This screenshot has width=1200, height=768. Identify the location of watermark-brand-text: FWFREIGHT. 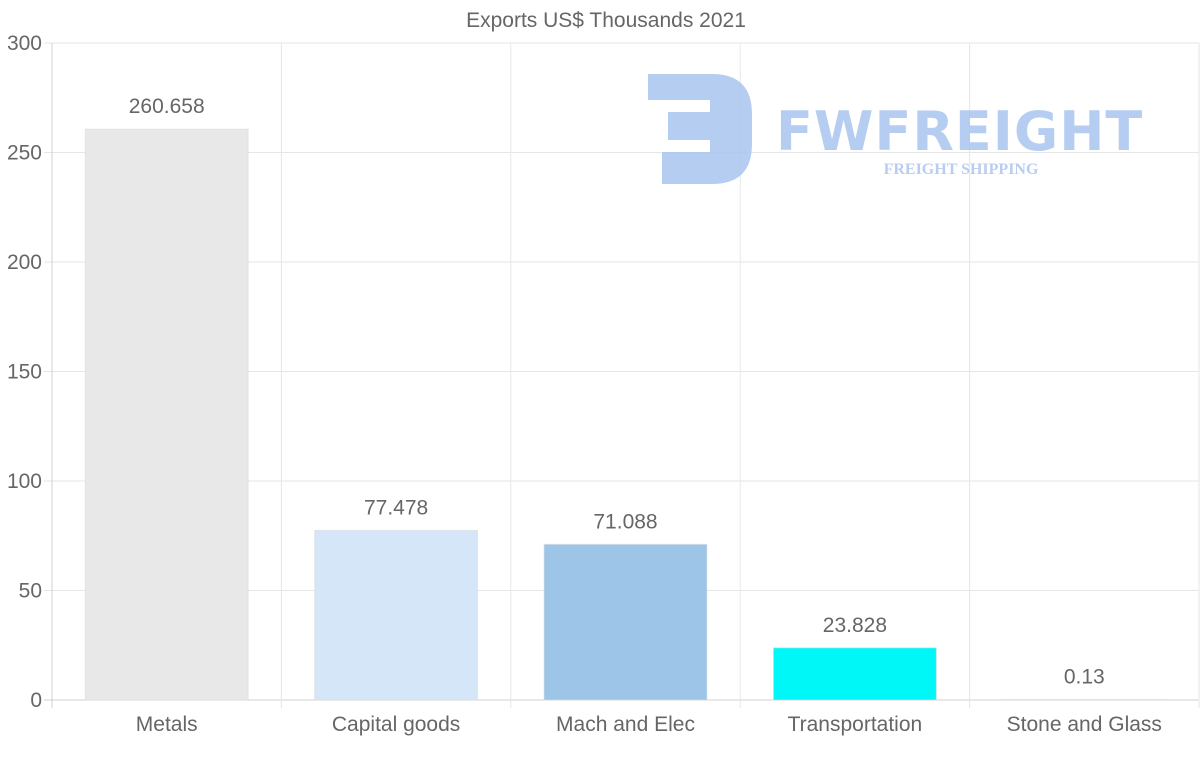
(959, 131).